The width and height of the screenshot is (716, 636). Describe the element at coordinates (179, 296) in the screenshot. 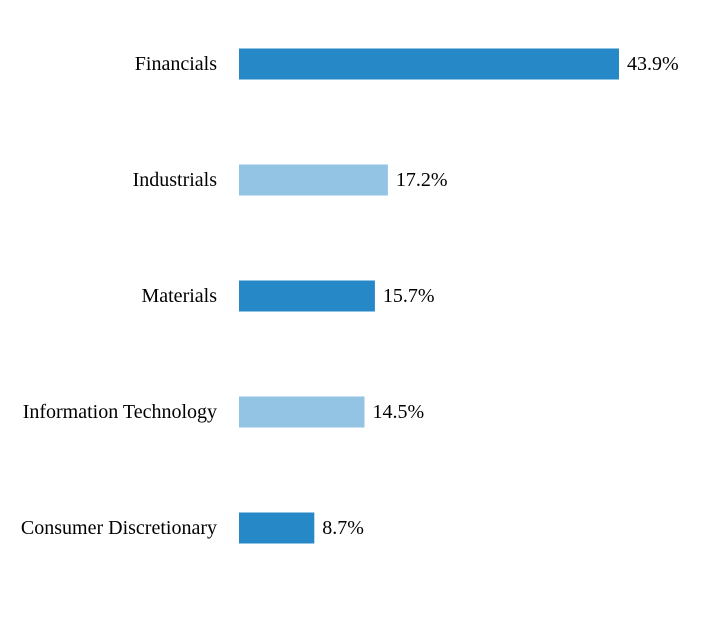

I see `category-label: Materials` at that location.